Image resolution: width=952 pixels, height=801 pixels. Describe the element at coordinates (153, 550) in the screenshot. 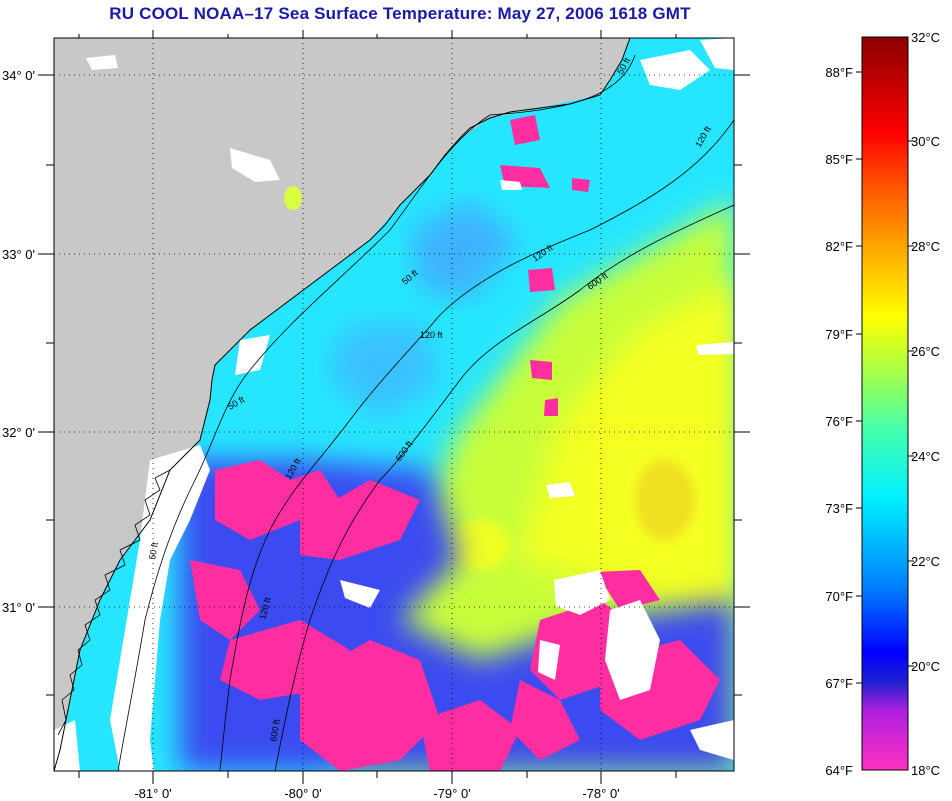

I see `contour-label-50-far-south: 50 ft` at that location.